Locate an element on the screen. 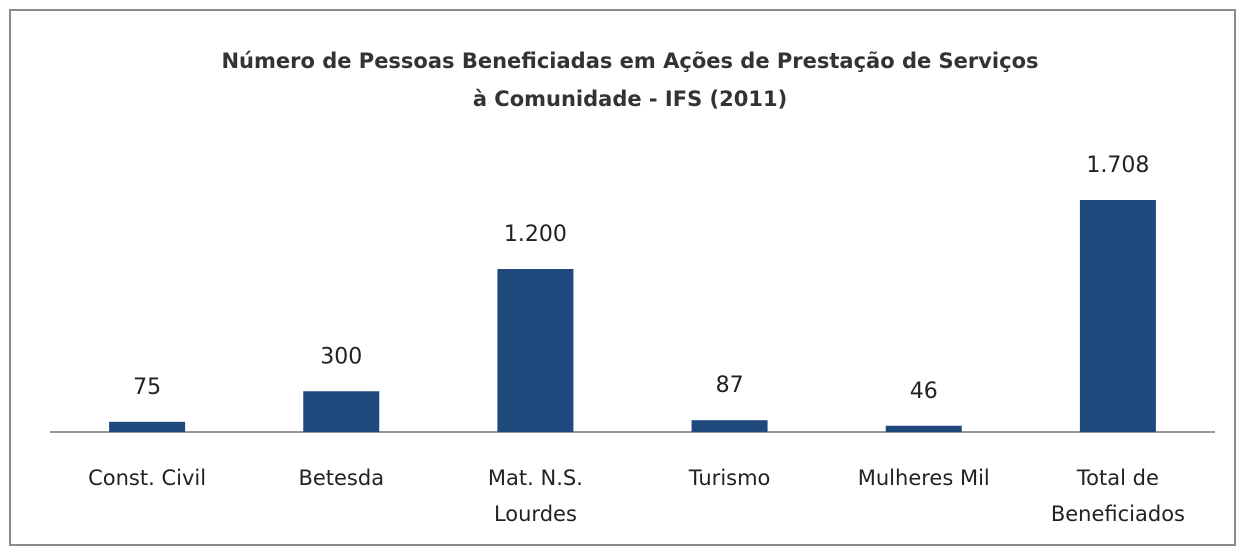  x-tick-label: Total de Beneficiados is located at coordinates (1118, 496).